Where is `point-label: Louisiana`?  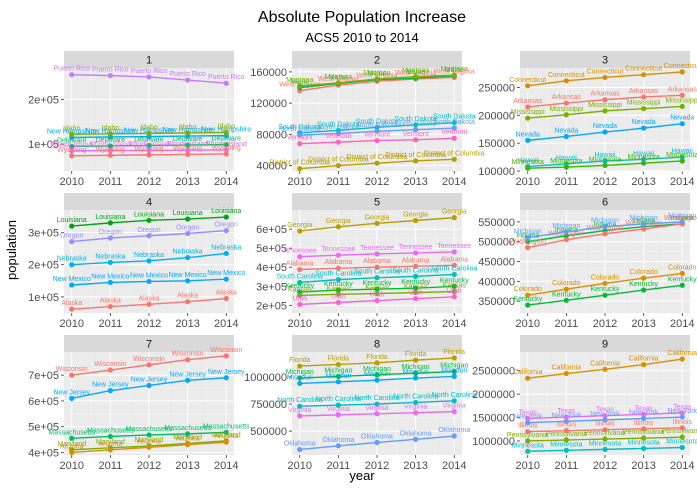 point-label: Louisiana is located at coordinates (110, 217).